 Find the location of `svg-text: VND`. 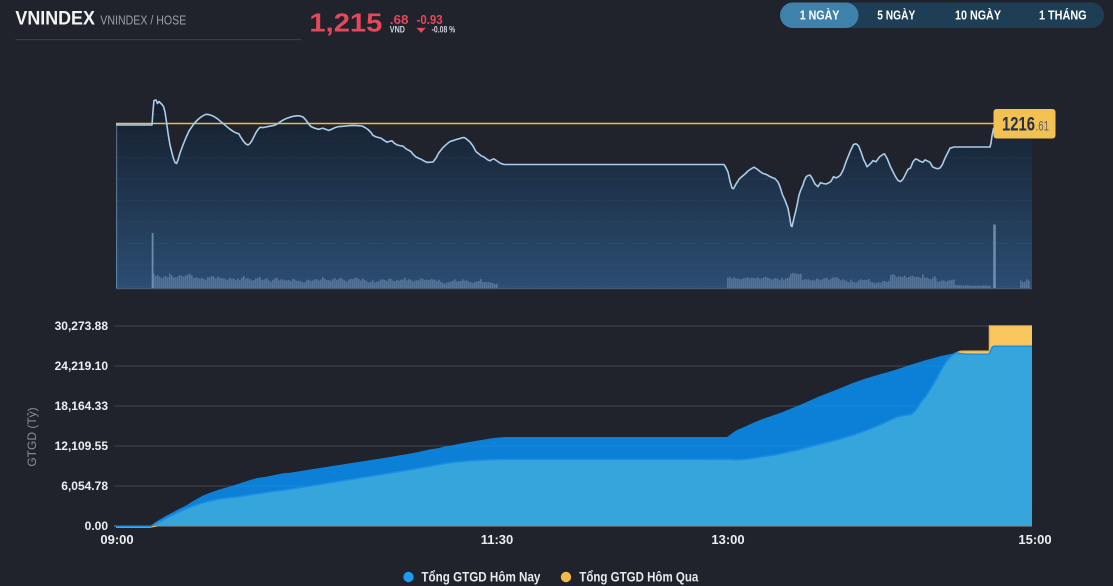

svg-text: VND is located at coordinates (397, 30).